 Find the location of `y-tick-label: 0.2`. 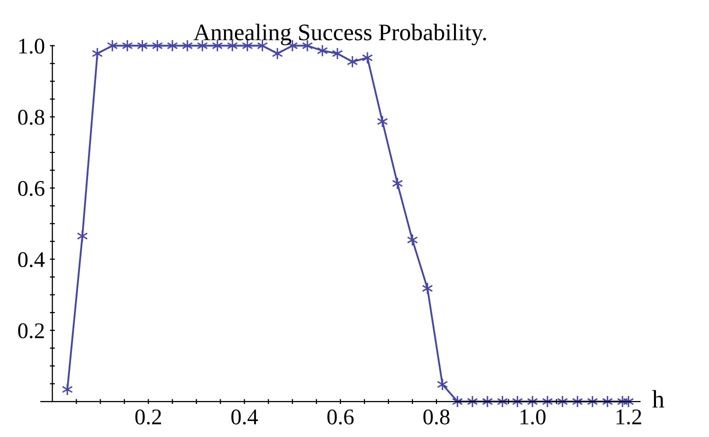

y-tick-label: 0.2 is located at coordinates (31, 330).